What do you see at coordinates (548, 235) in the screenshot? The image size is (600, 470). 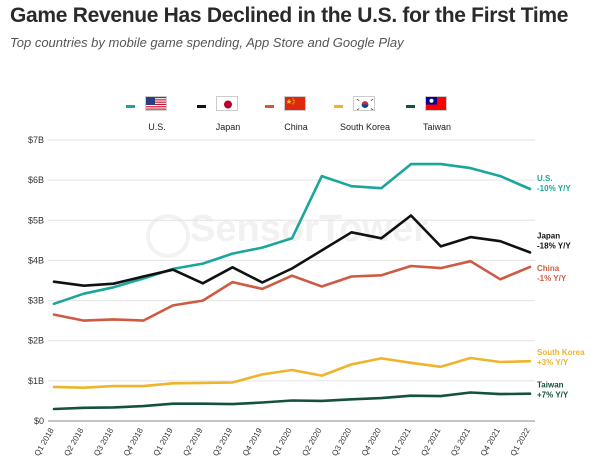 I see `series-end-label-name: Japan` at bounding box center [548, 235].